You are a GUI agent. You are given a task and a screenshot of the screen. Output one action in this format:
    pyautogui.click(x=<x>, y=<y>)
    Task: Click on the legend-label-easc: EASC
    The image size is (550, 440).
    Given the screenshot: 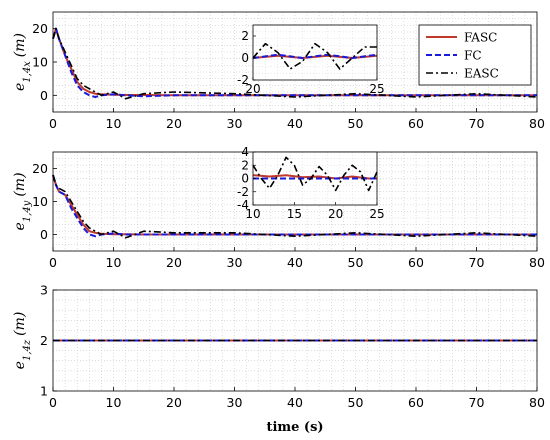 What is the action you would take?
    pyautogui.click(x=481, y=74)
    